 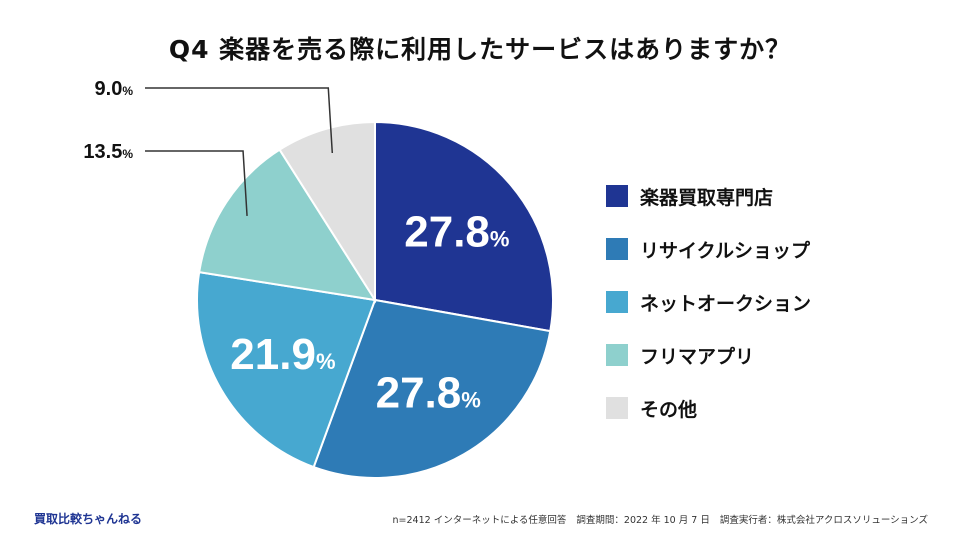 I want to click on legend-item-flea: フリマアプリ, so click(x=708, y=355).